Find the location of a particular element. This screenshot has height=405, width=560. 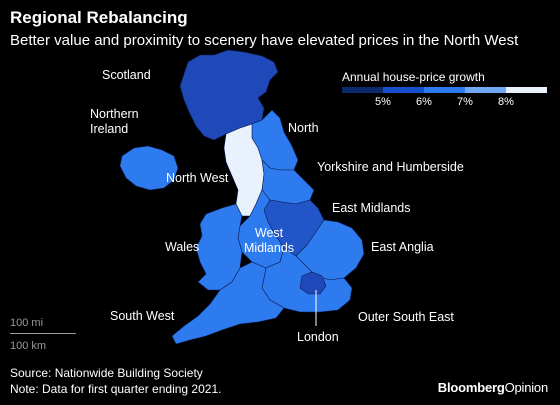

label-east-midlands: East Midlands is located at coordinates (371, 208).